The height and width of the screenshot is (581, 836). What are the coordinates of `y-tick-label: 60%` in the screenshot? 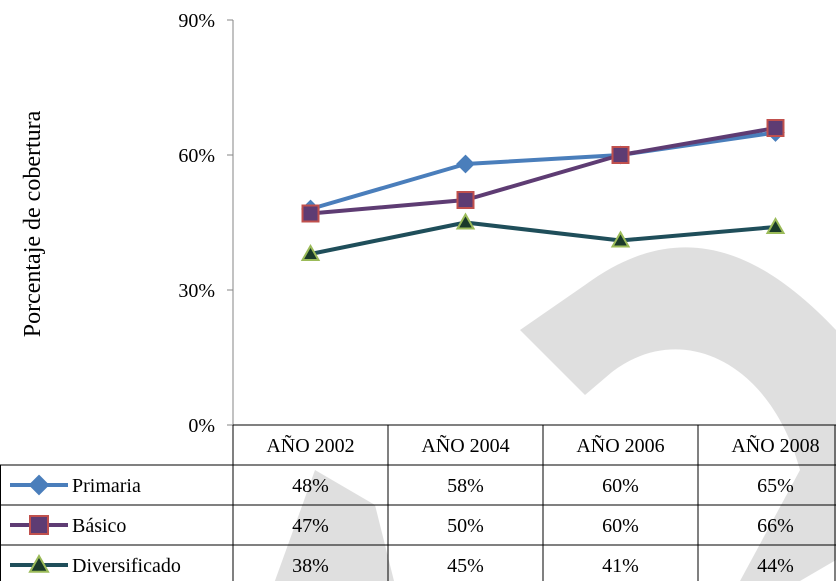 It's located at (196, 156).